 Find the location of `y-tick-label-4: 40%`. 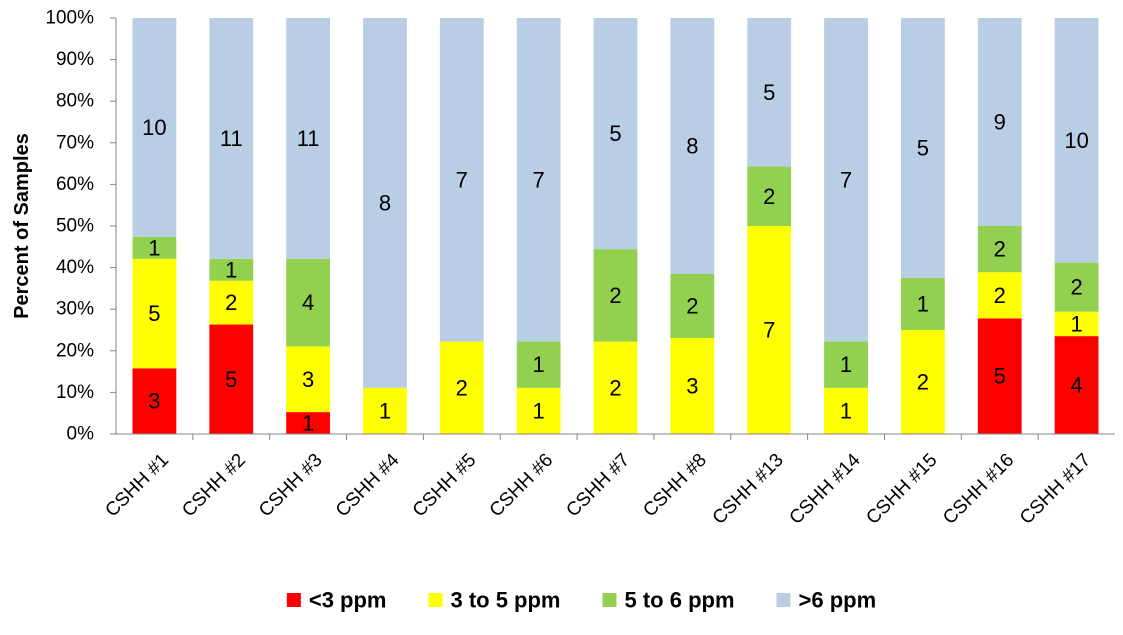

y-tick-label-4: 40% is located at coordinates (75, 267).